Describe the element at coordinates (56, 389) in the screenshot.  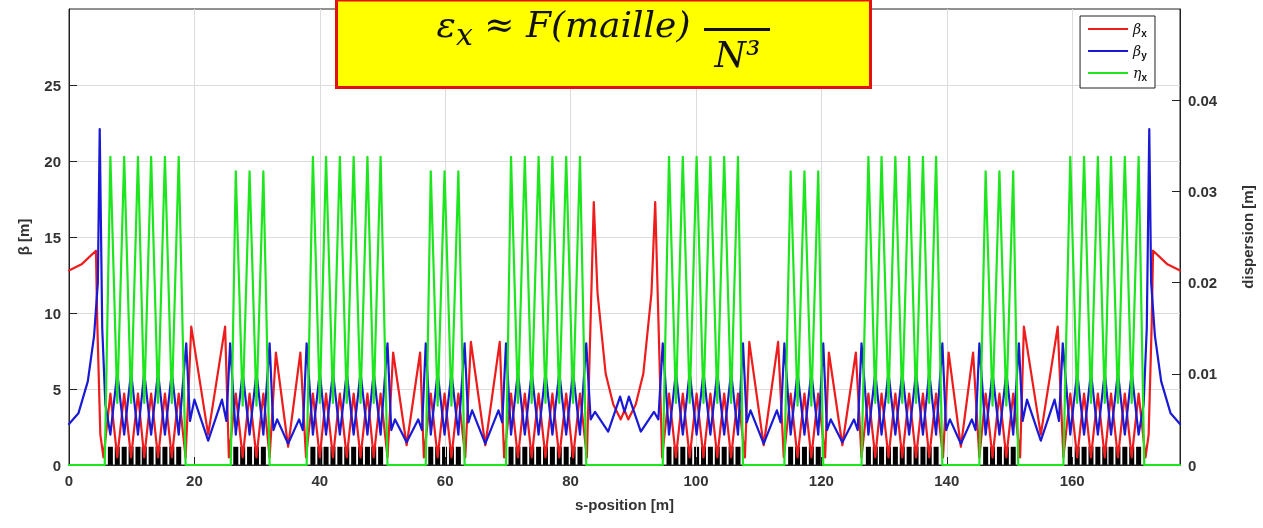
I see `y-tick-label: 5` at that location.